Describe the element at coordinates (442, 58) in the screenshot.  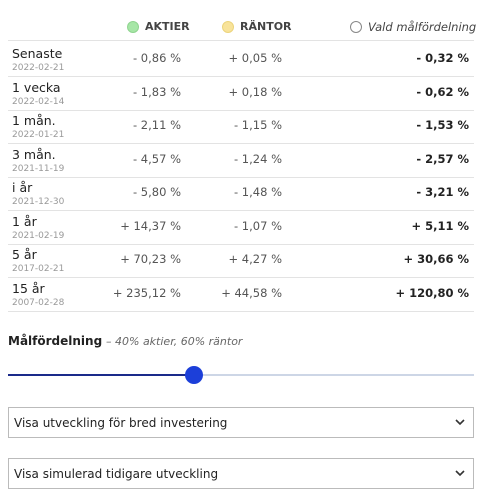
I see `vald-cell: - 0,32 %` at that location.